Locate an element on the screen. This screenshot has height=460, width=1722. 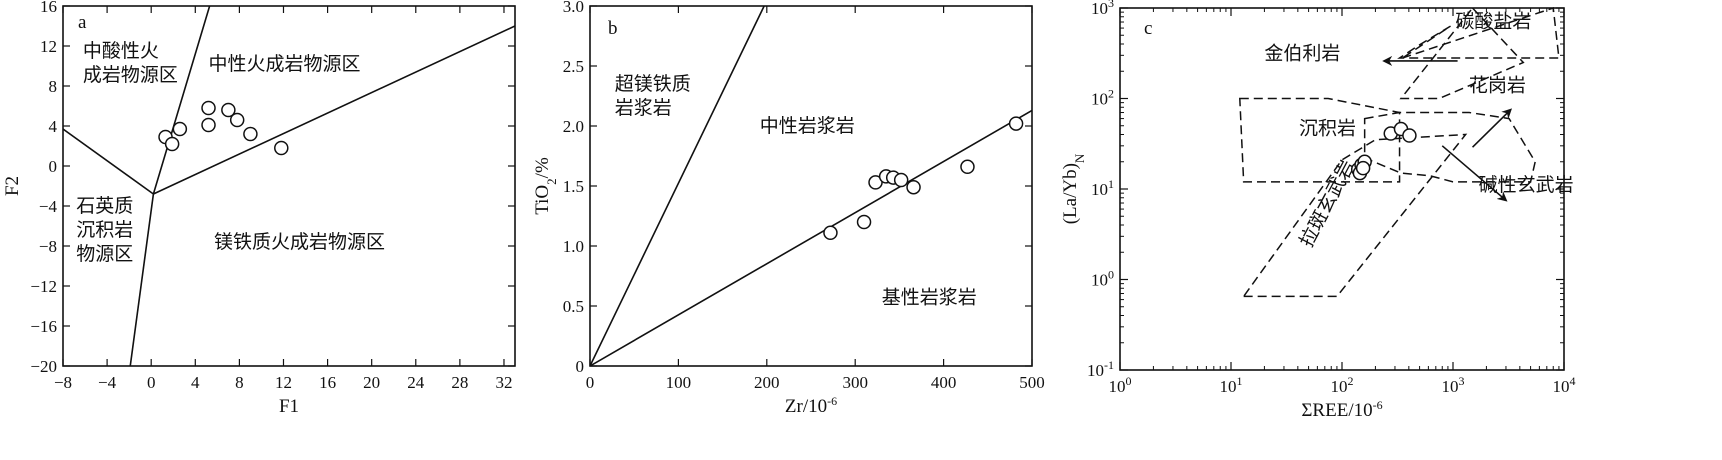
c-field-label: 拉斑玄武岩 is located at coordinates (1327, 204).